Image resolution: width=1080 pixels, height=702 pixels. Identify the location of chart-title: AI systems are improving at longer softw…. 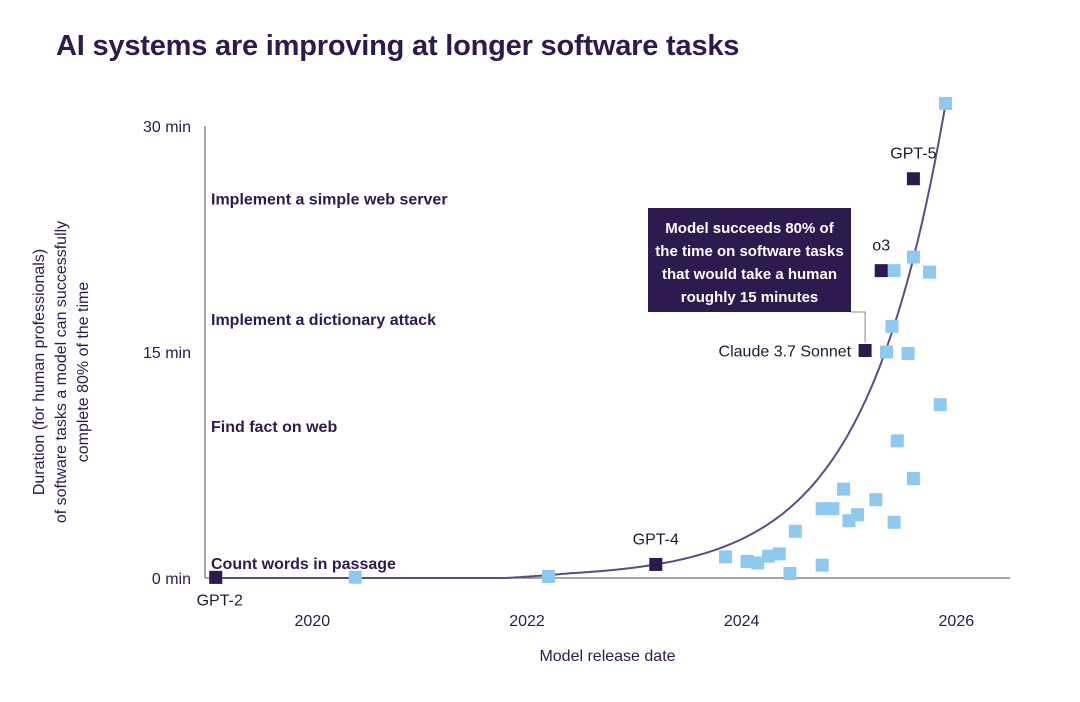
(398, 46).